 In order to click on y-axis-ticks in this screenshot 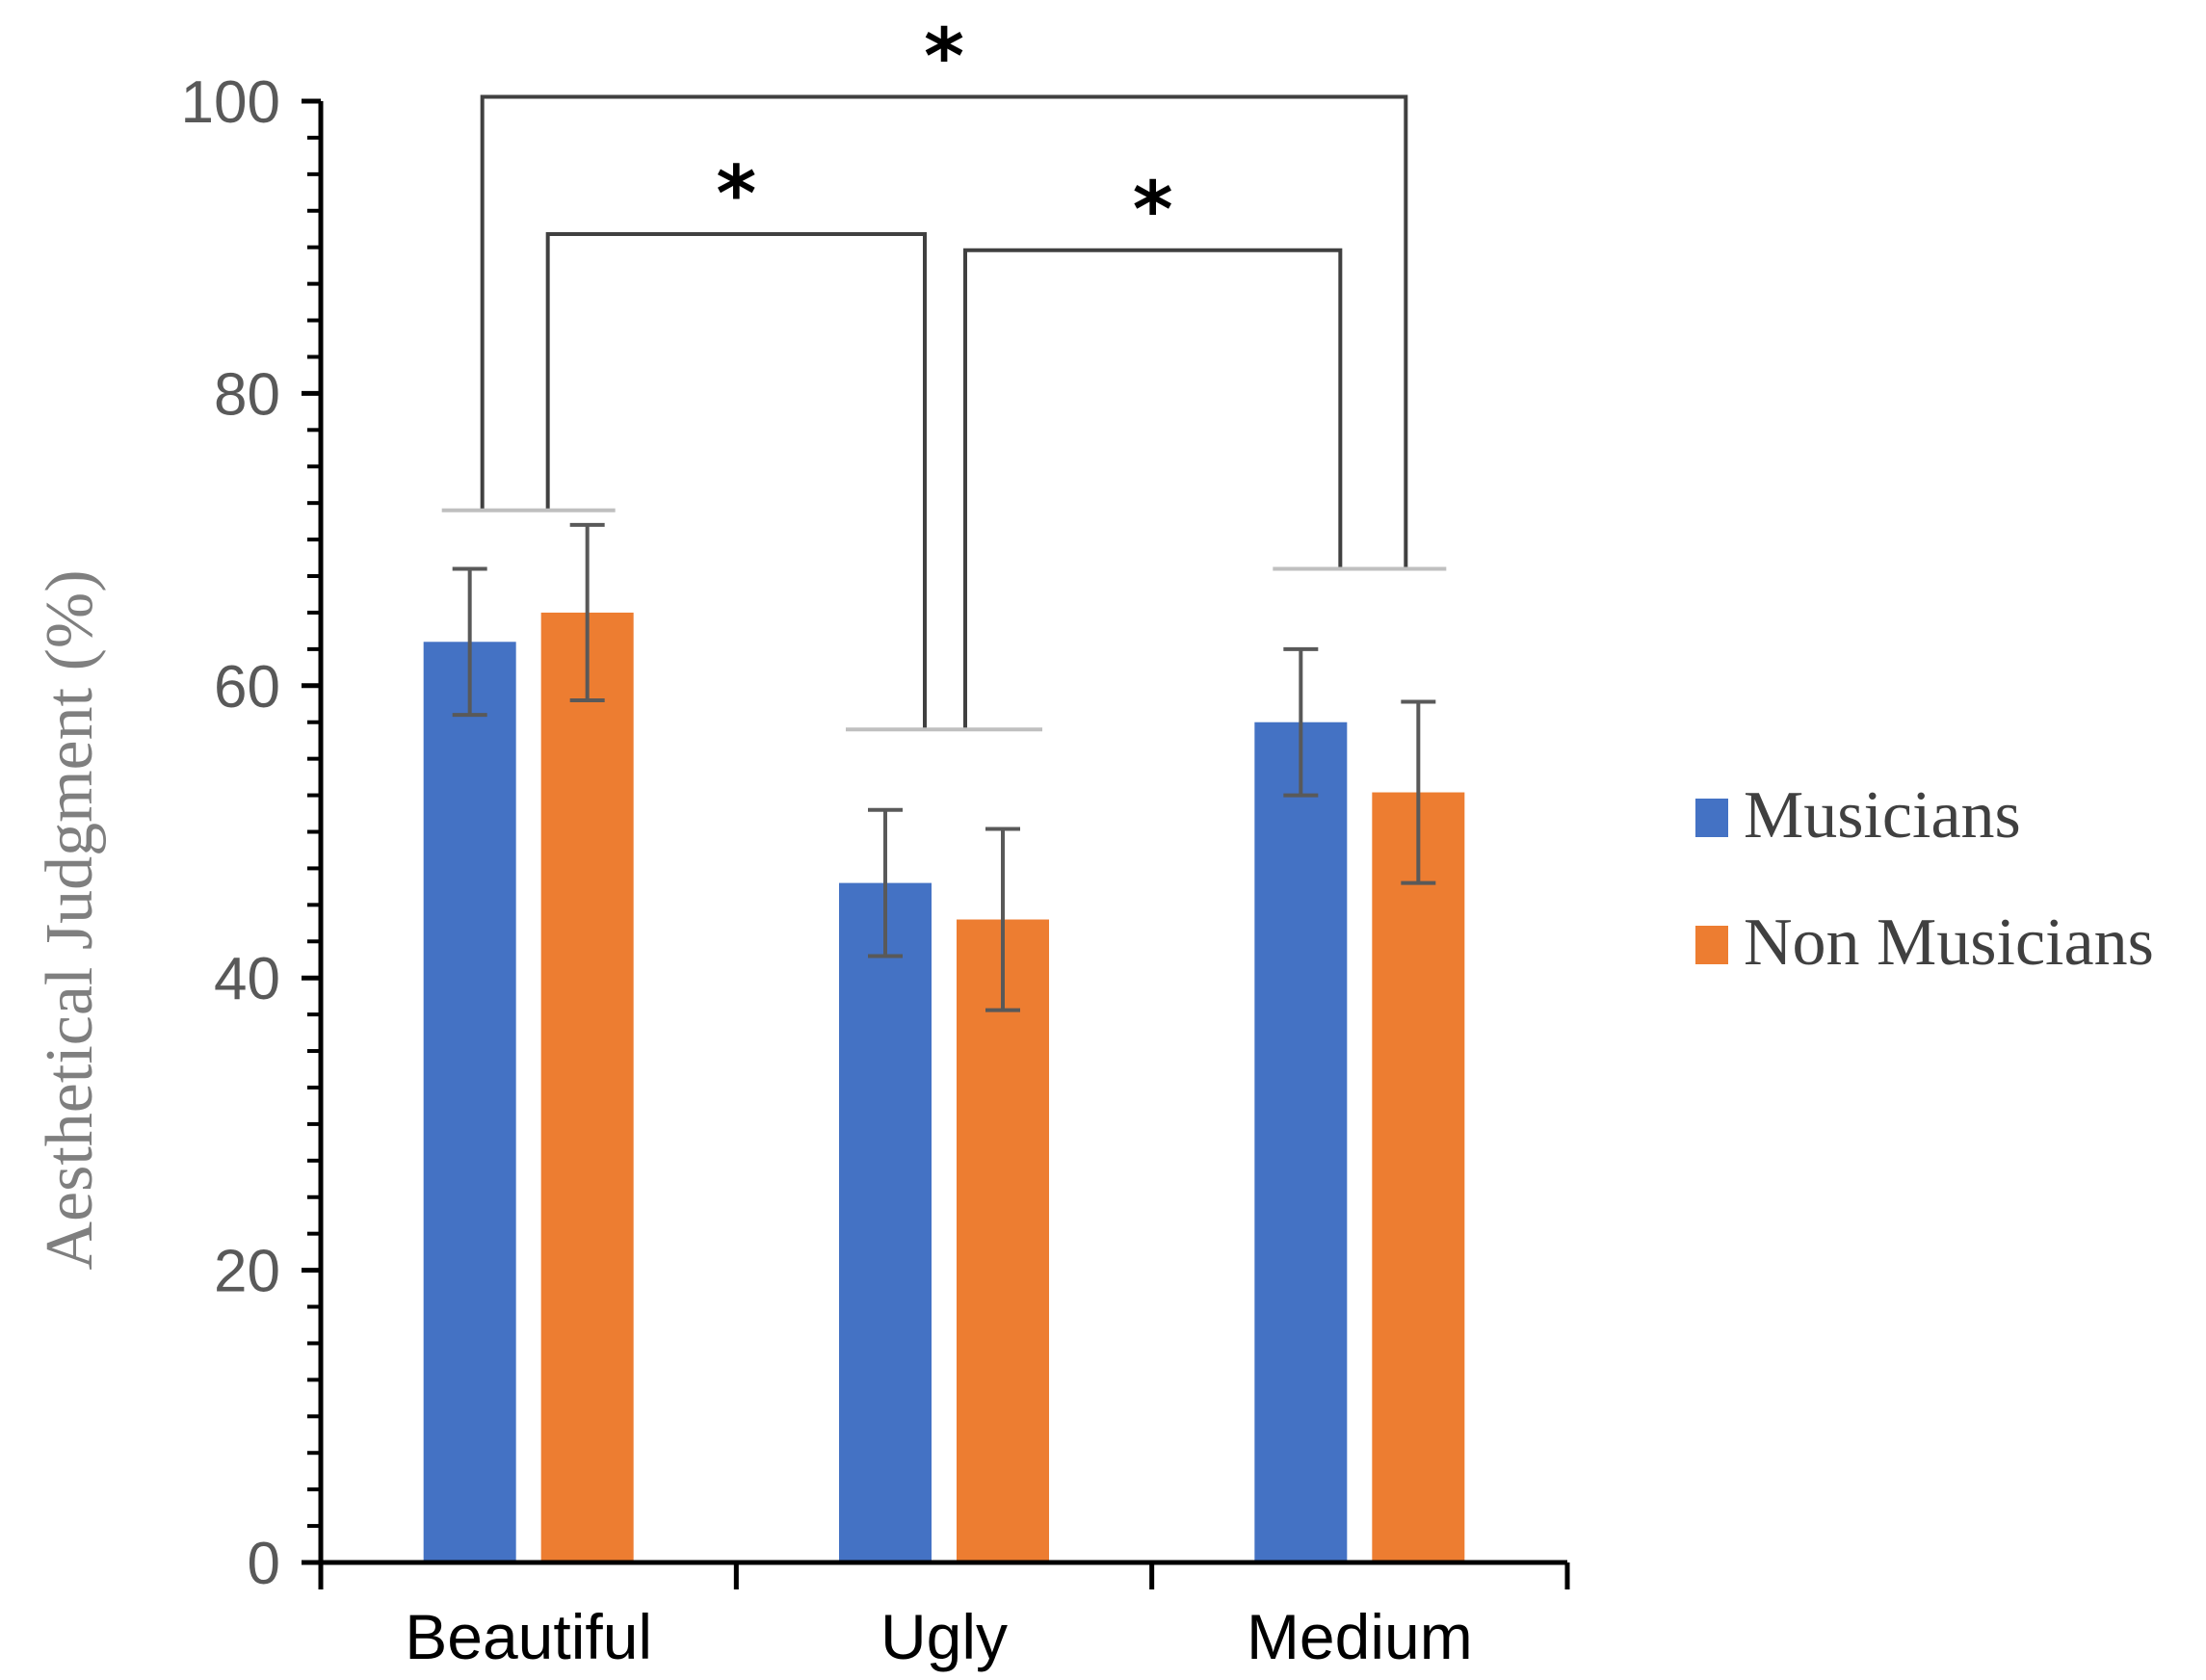, I will do `click(311, 831)`.